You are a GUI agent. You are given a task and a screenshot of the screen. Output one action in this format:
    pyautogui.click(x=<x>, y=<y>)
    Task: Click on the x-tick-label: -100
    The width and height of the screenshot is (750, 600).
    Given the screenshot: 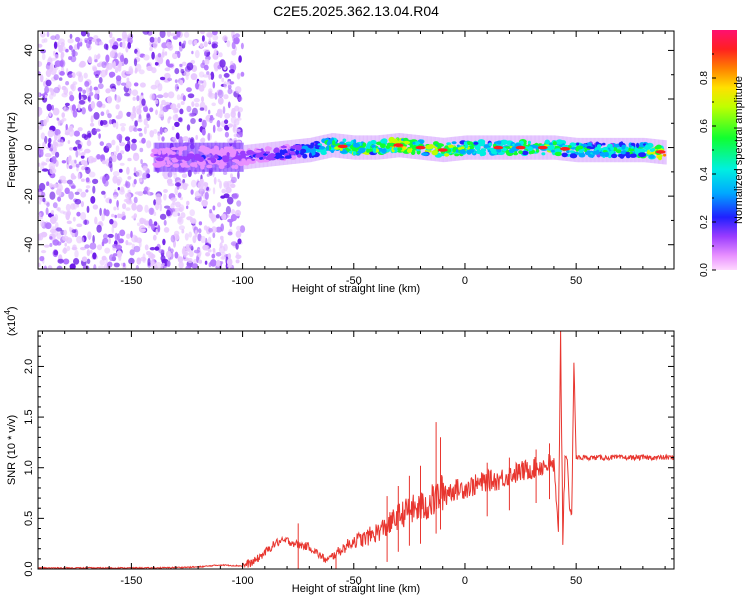 What is the action you would take?
    pyautogui.click(x=243, y=281)
    